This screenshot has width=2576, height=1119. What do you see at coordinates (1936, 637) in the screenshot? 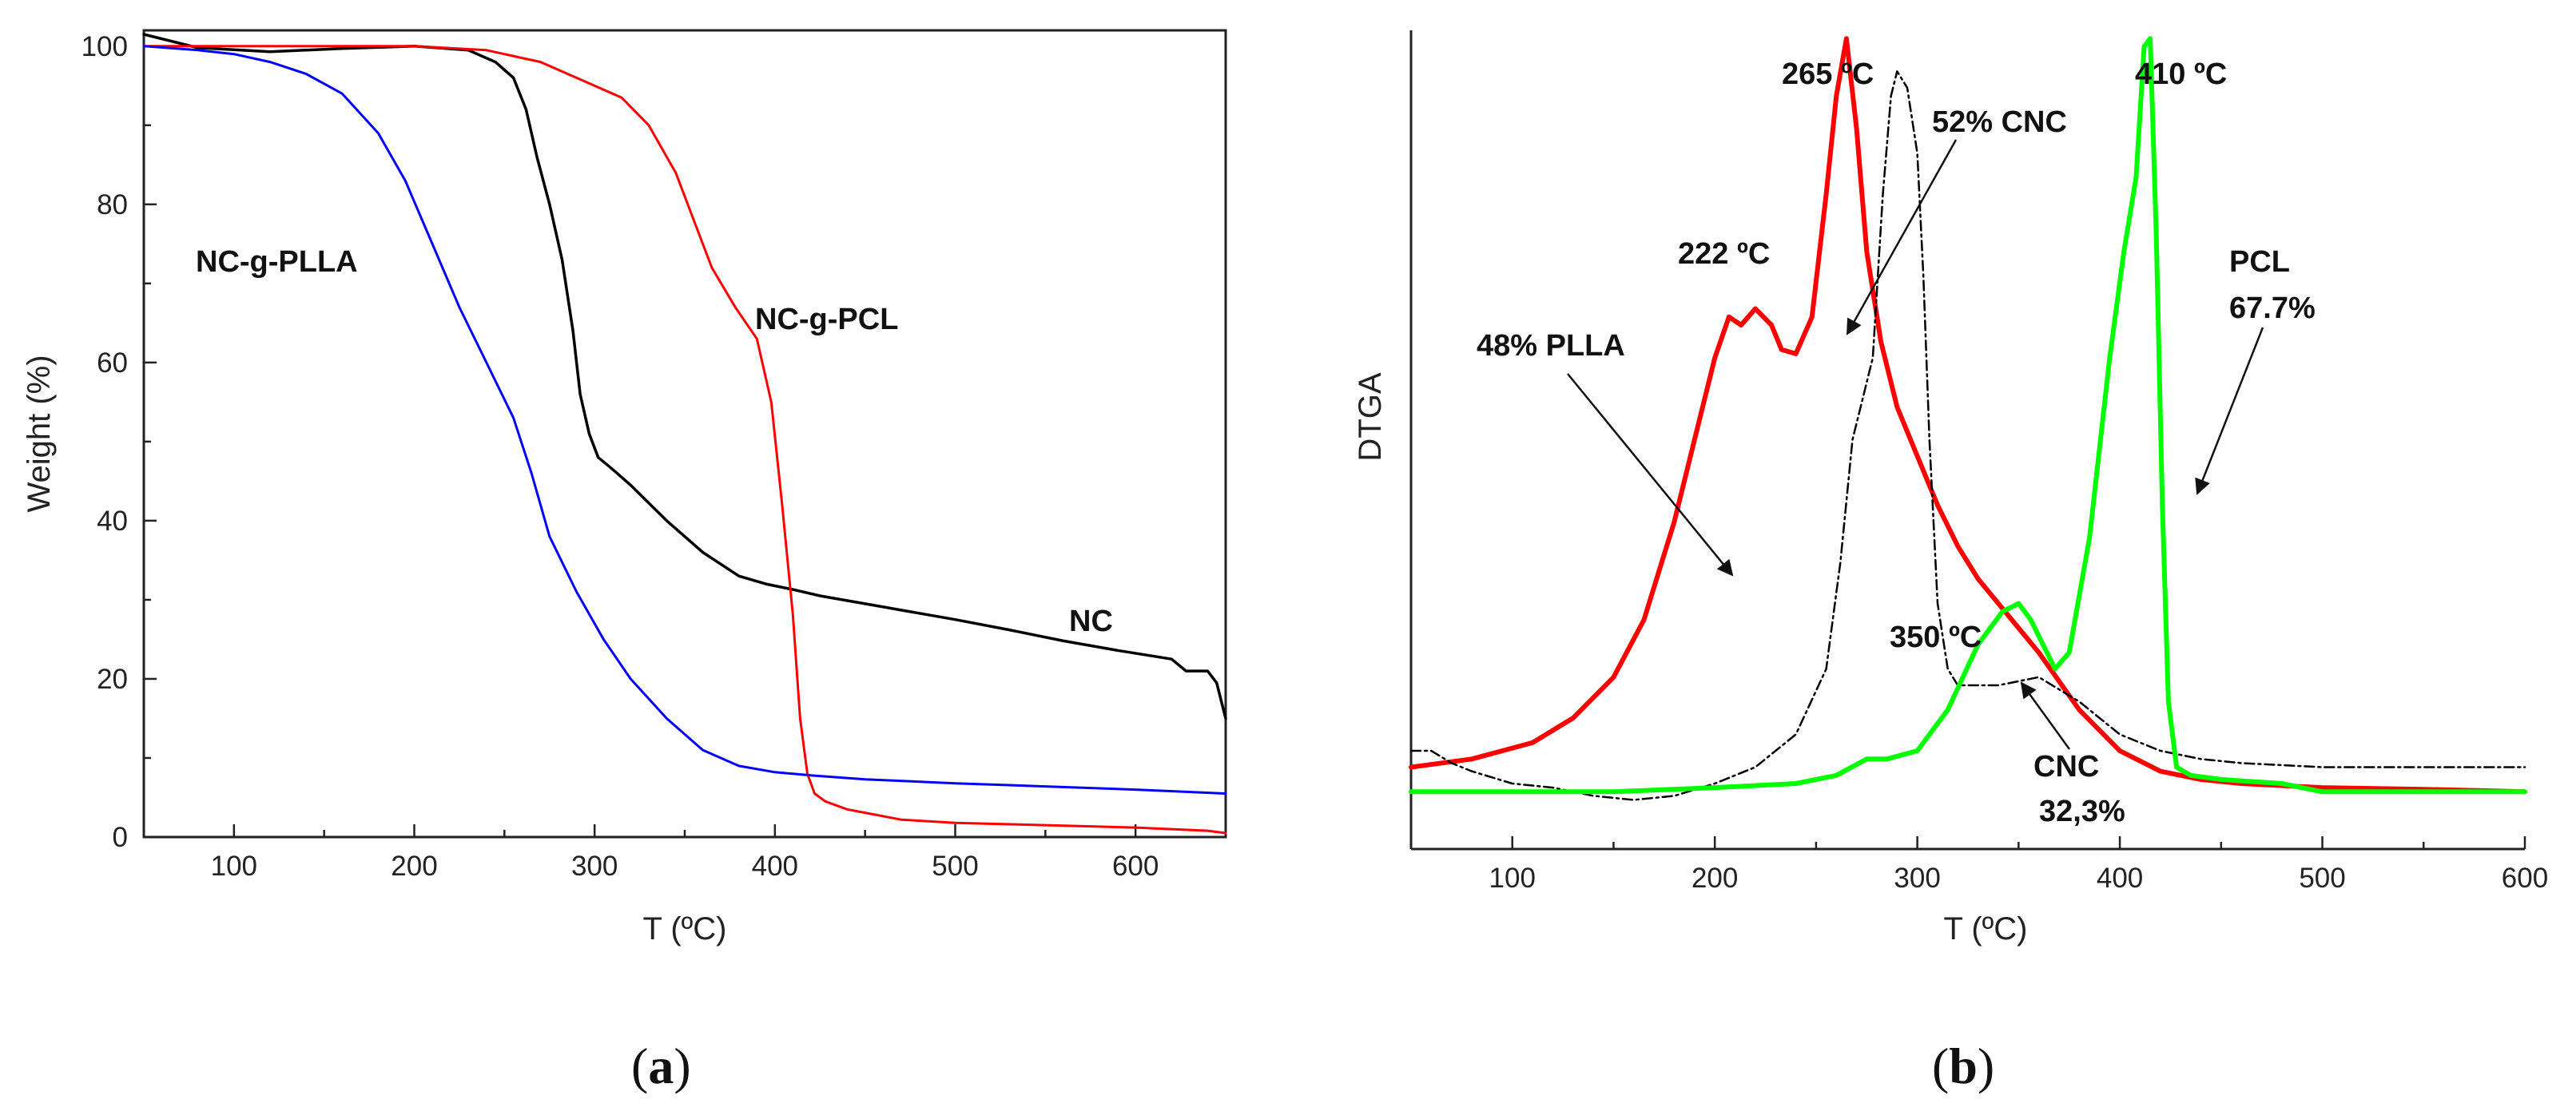
I see `label-350c: 350 ºC` at bounding box center [1936, 637].